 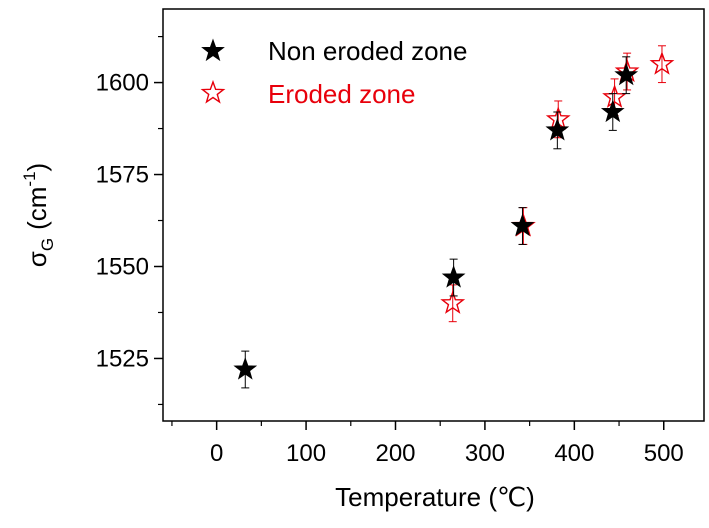 What do you see at coordinates (574, 453) in the screenshot?
I see `x-tick-label: 400` at bounding box center [574, 453].